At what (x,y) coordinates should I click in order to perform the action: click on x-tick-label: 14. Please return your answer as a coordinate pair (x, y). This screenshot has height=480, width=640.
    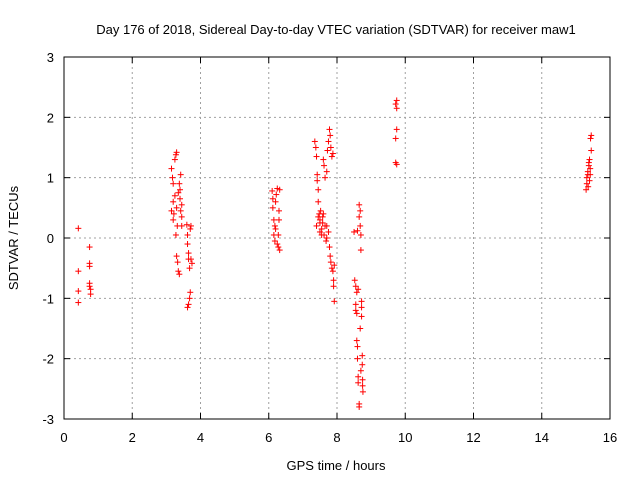
    Looking at the image, I should click on (542, 437).